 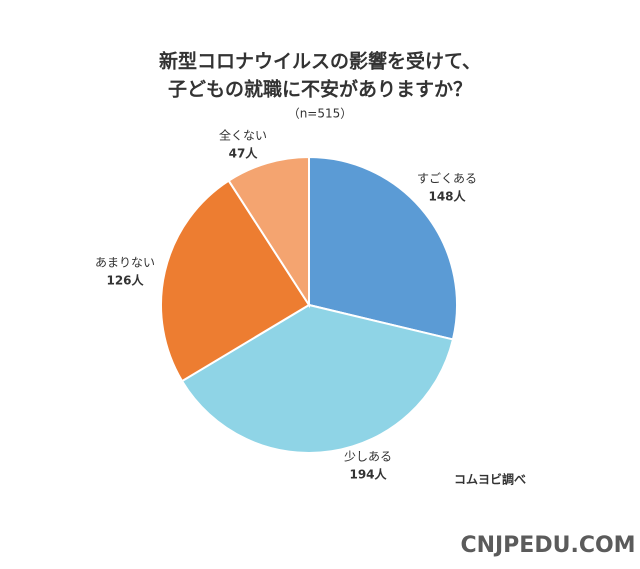 I want to click on chart-subtitle: （n=515）, so click(x=320, y=114).